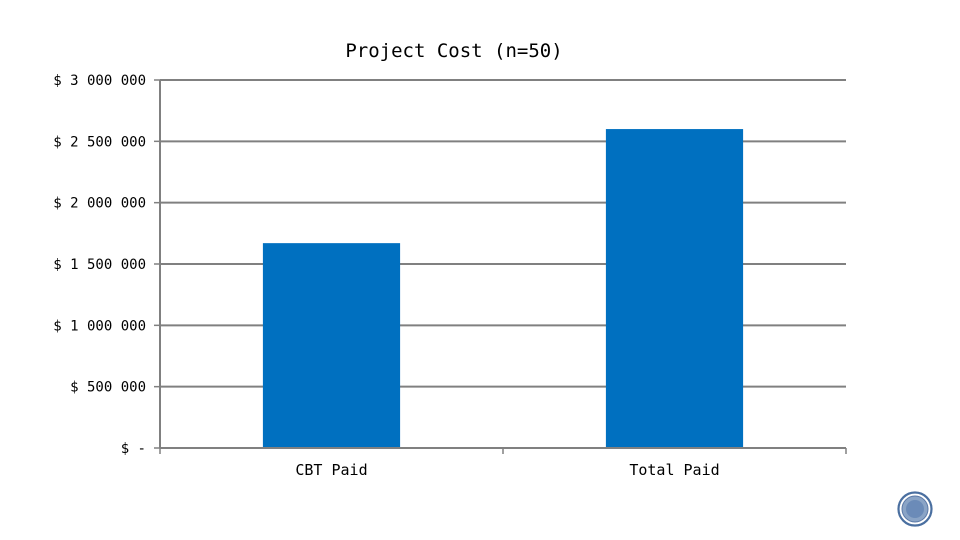 The image size is (960, 540). I want to click on y-tick-label: $ 1 500 000, so click(99, 265).